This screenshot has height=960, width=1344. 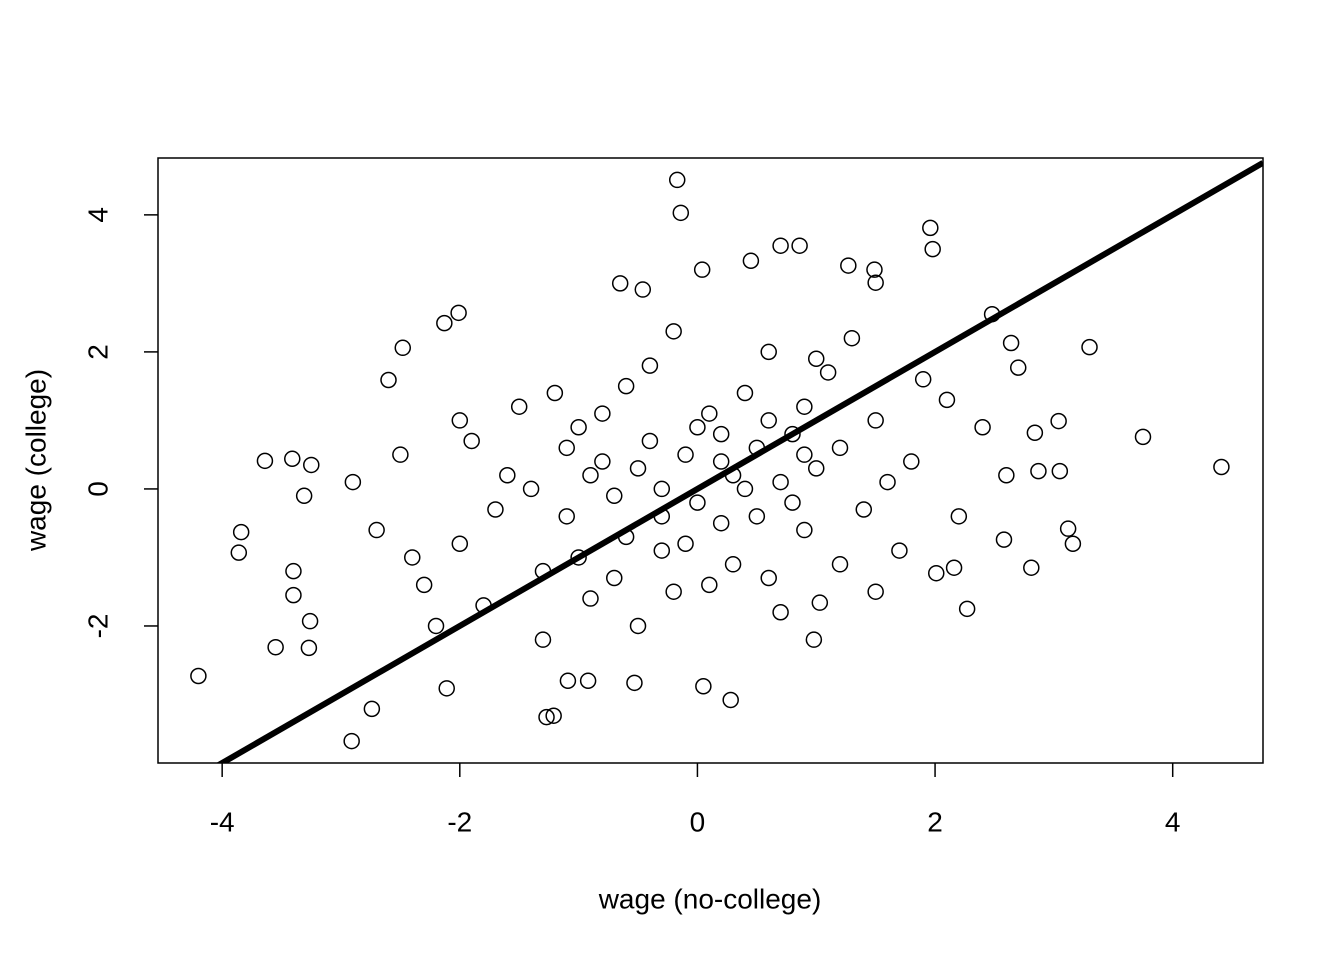 I want to click on y-tick-label: 0, so click(x=97, y=489).